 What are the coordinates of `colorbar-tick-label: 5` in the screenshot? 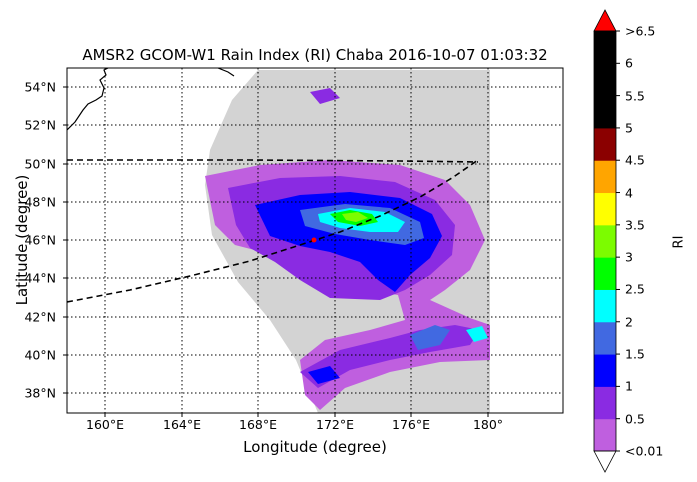 It's located at (629, 128).